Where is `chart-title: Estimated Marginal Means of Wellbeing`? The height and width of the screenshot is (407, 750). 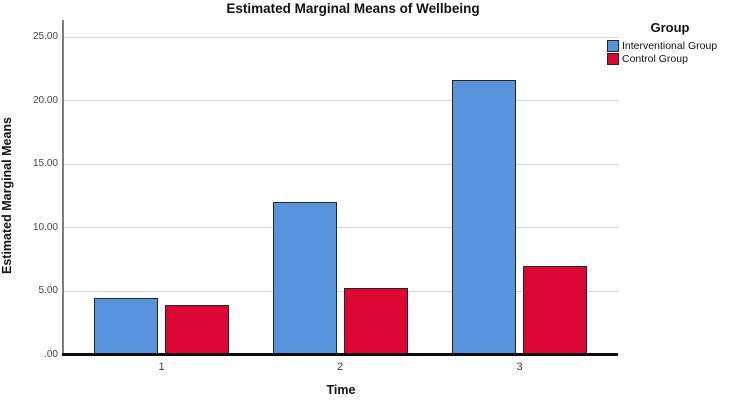 chart-title: Estimated Marginal Means of Wellbeing is located at coordinates (353, 8).